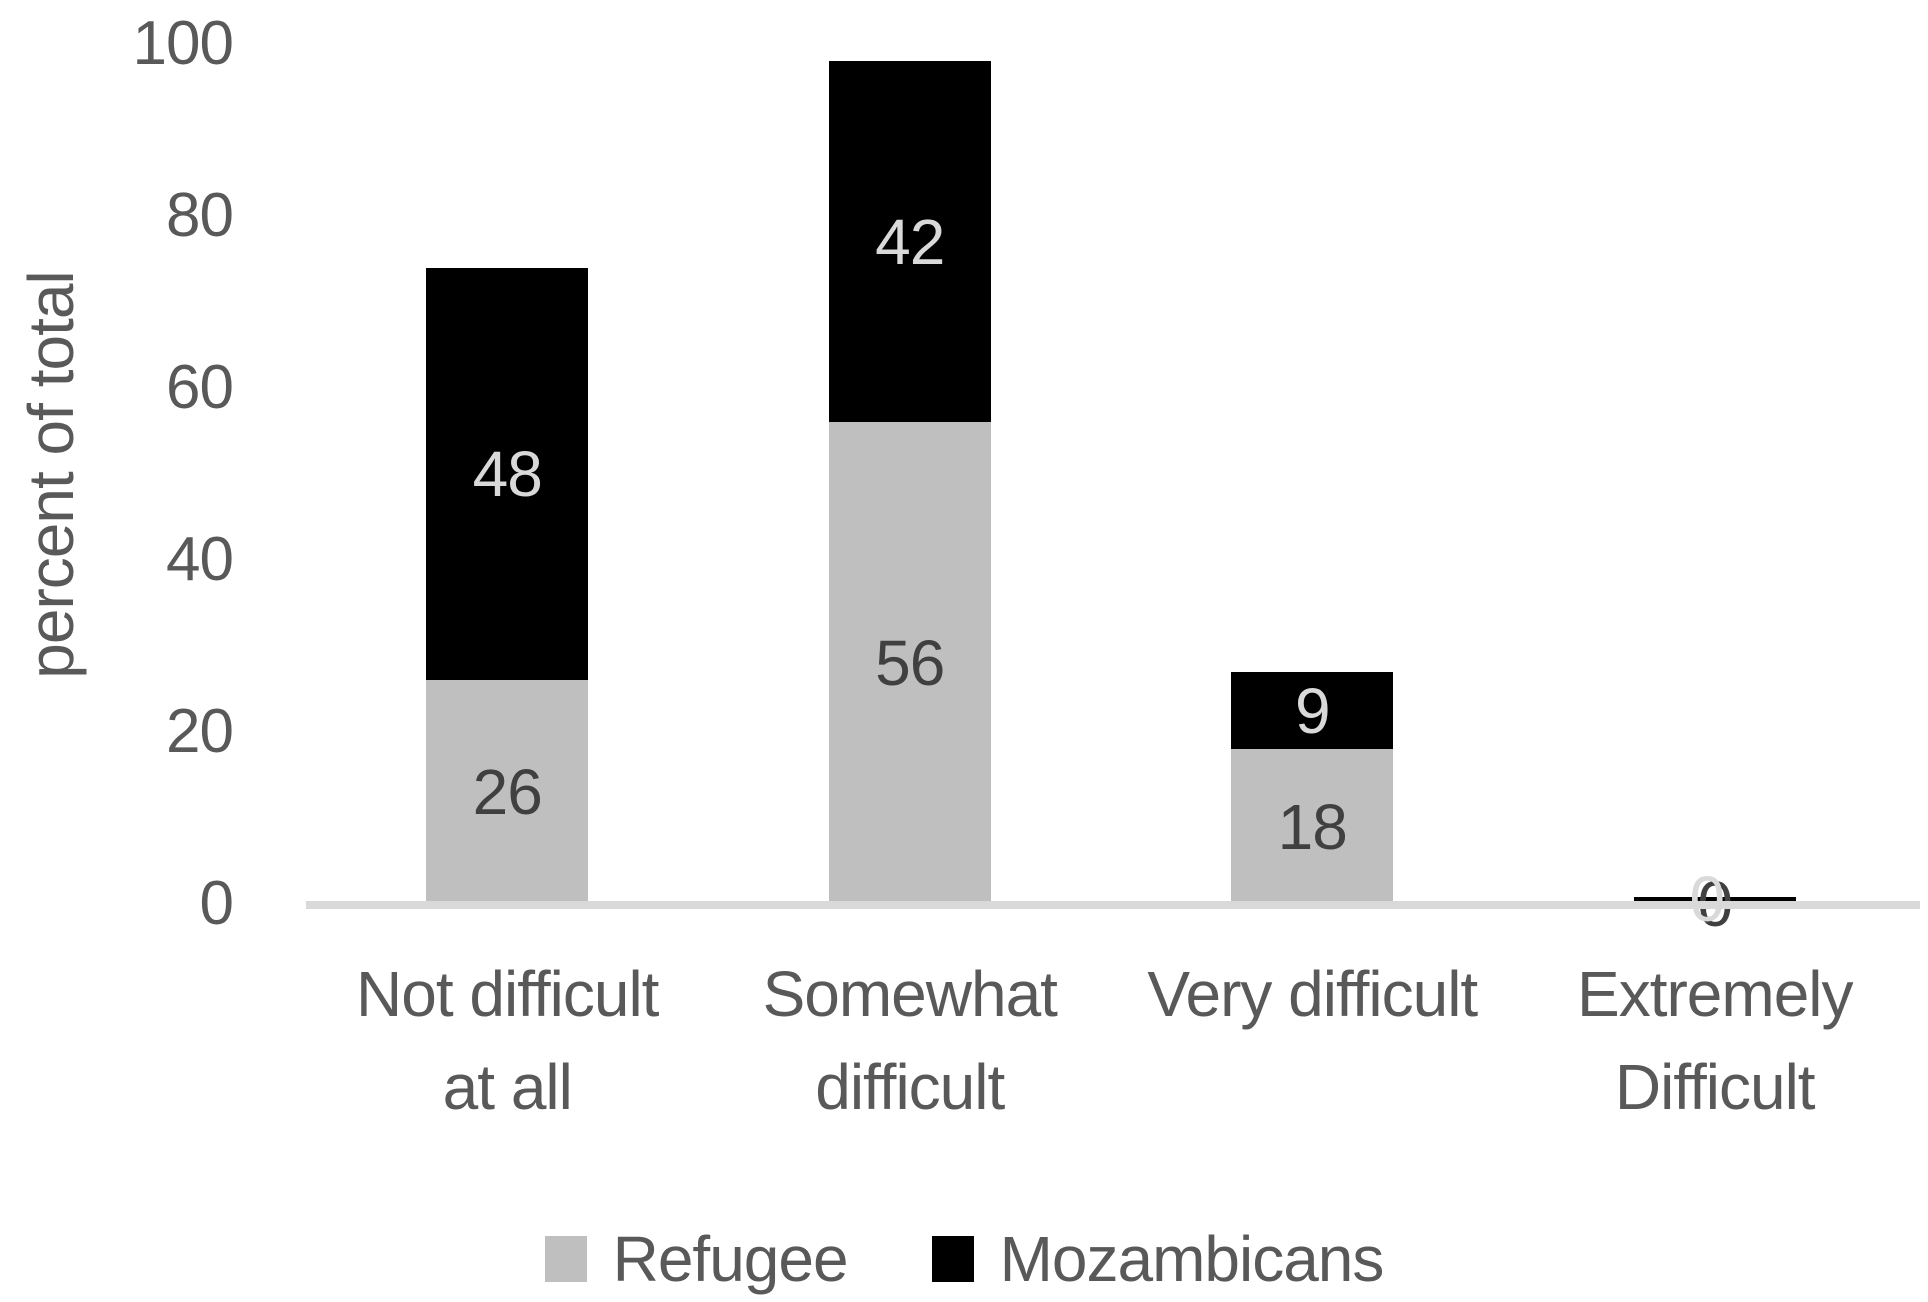  I want to click on x-category-label: Somewhat difficult, so click(910, 1040).